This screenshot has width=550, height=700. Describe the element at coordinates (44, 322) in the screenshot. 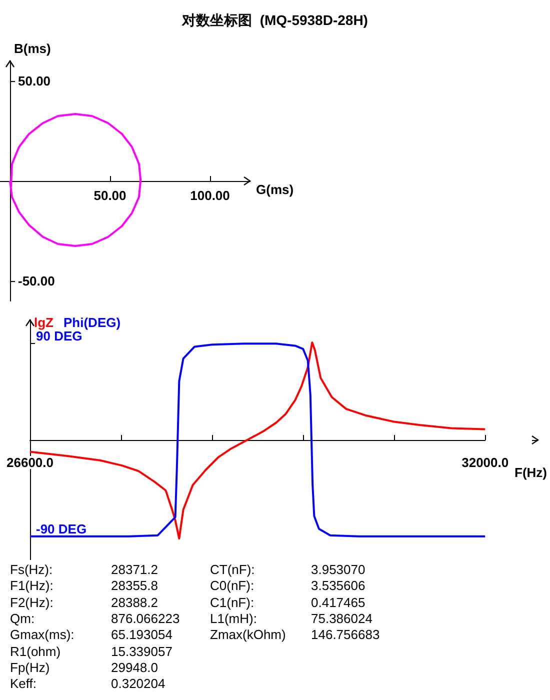

I see `text: lgZ` at that location.